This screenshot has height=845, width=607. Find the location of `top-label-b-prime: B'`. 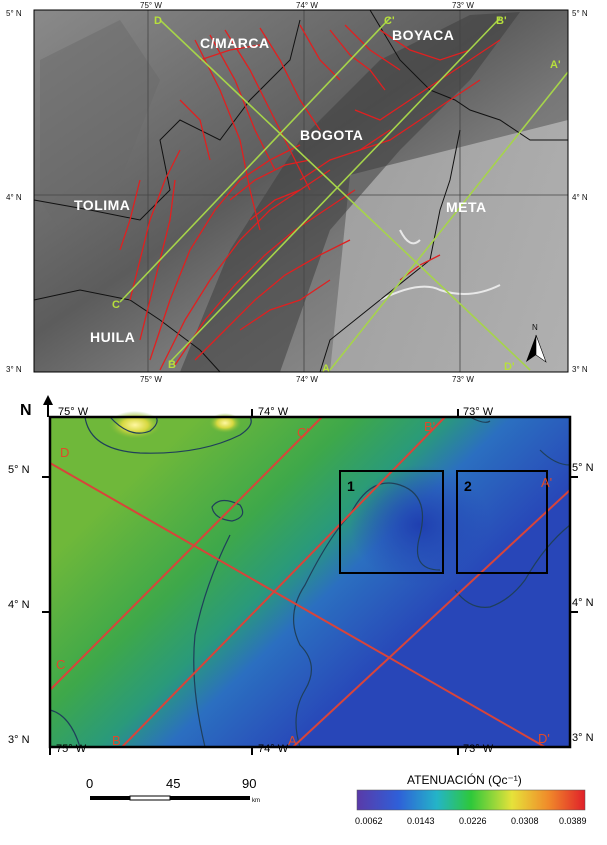

top-label-b-prime: B' is located at coordinates (501, 21).